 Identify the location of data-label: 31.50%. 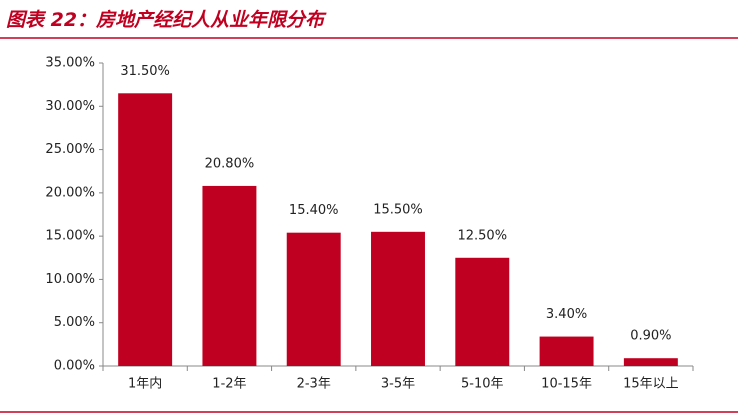
(145, 71).